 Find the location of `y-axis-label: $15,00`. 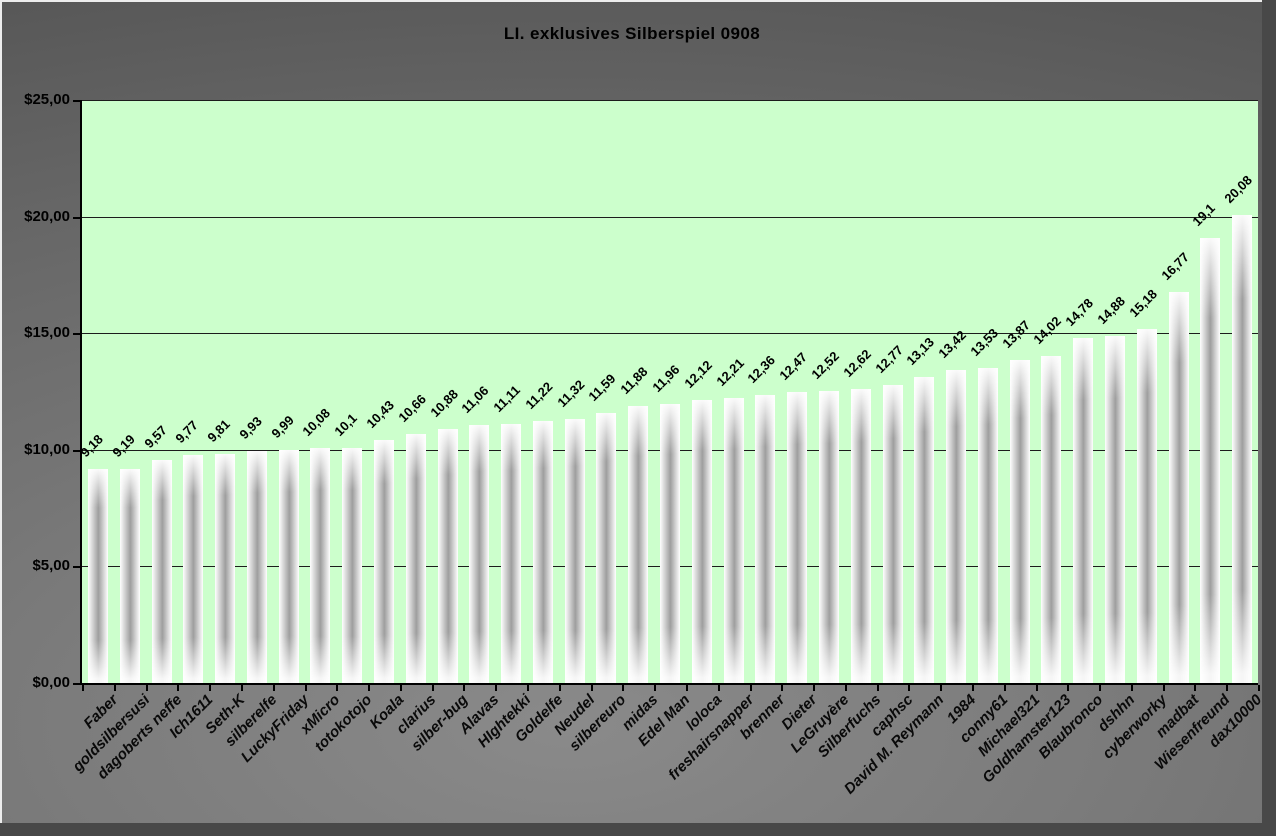

y-axis-label: $15,00 is located at coordinates (47, 333).